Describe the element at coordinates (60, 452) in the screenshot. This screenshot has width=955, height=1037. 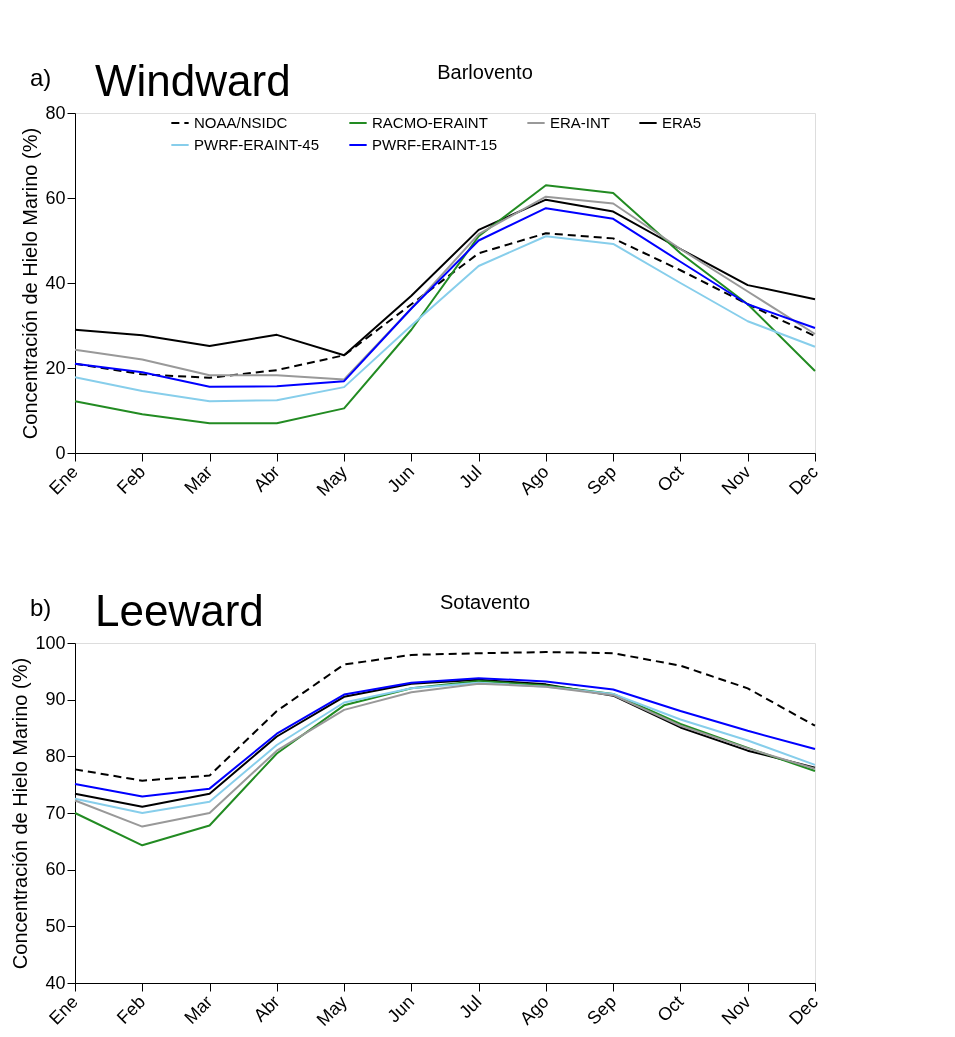
I see `y-tick-label: 0` at that location.